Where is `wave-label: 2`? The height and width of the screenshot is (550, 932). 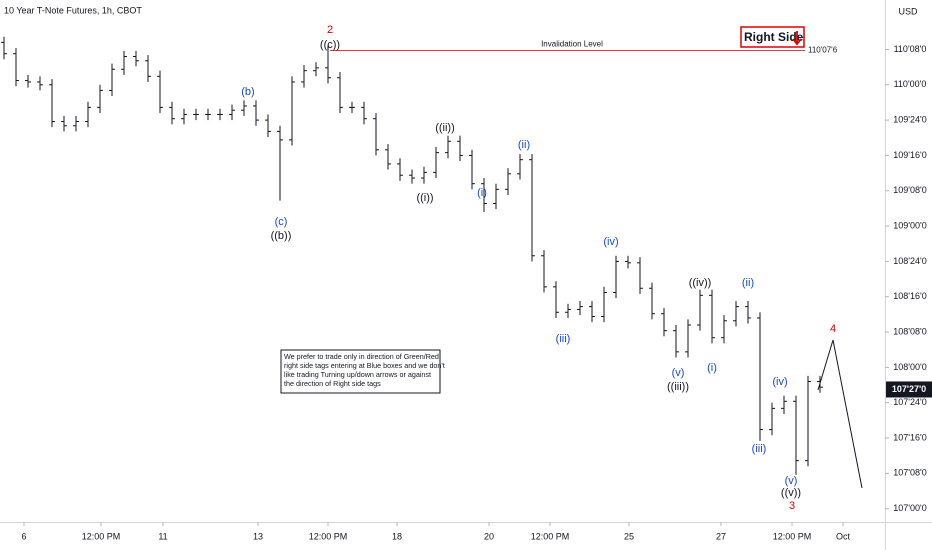
wave-label: 2 is located at coordinates (330, 30).